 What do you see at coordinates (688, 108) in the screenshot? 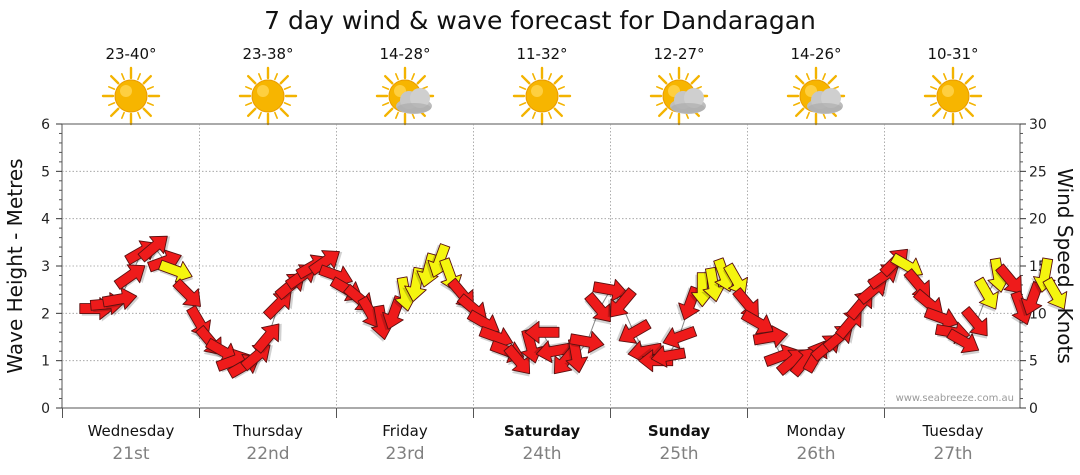
I see `cloud-shadow` at bounding box center [688, 108].